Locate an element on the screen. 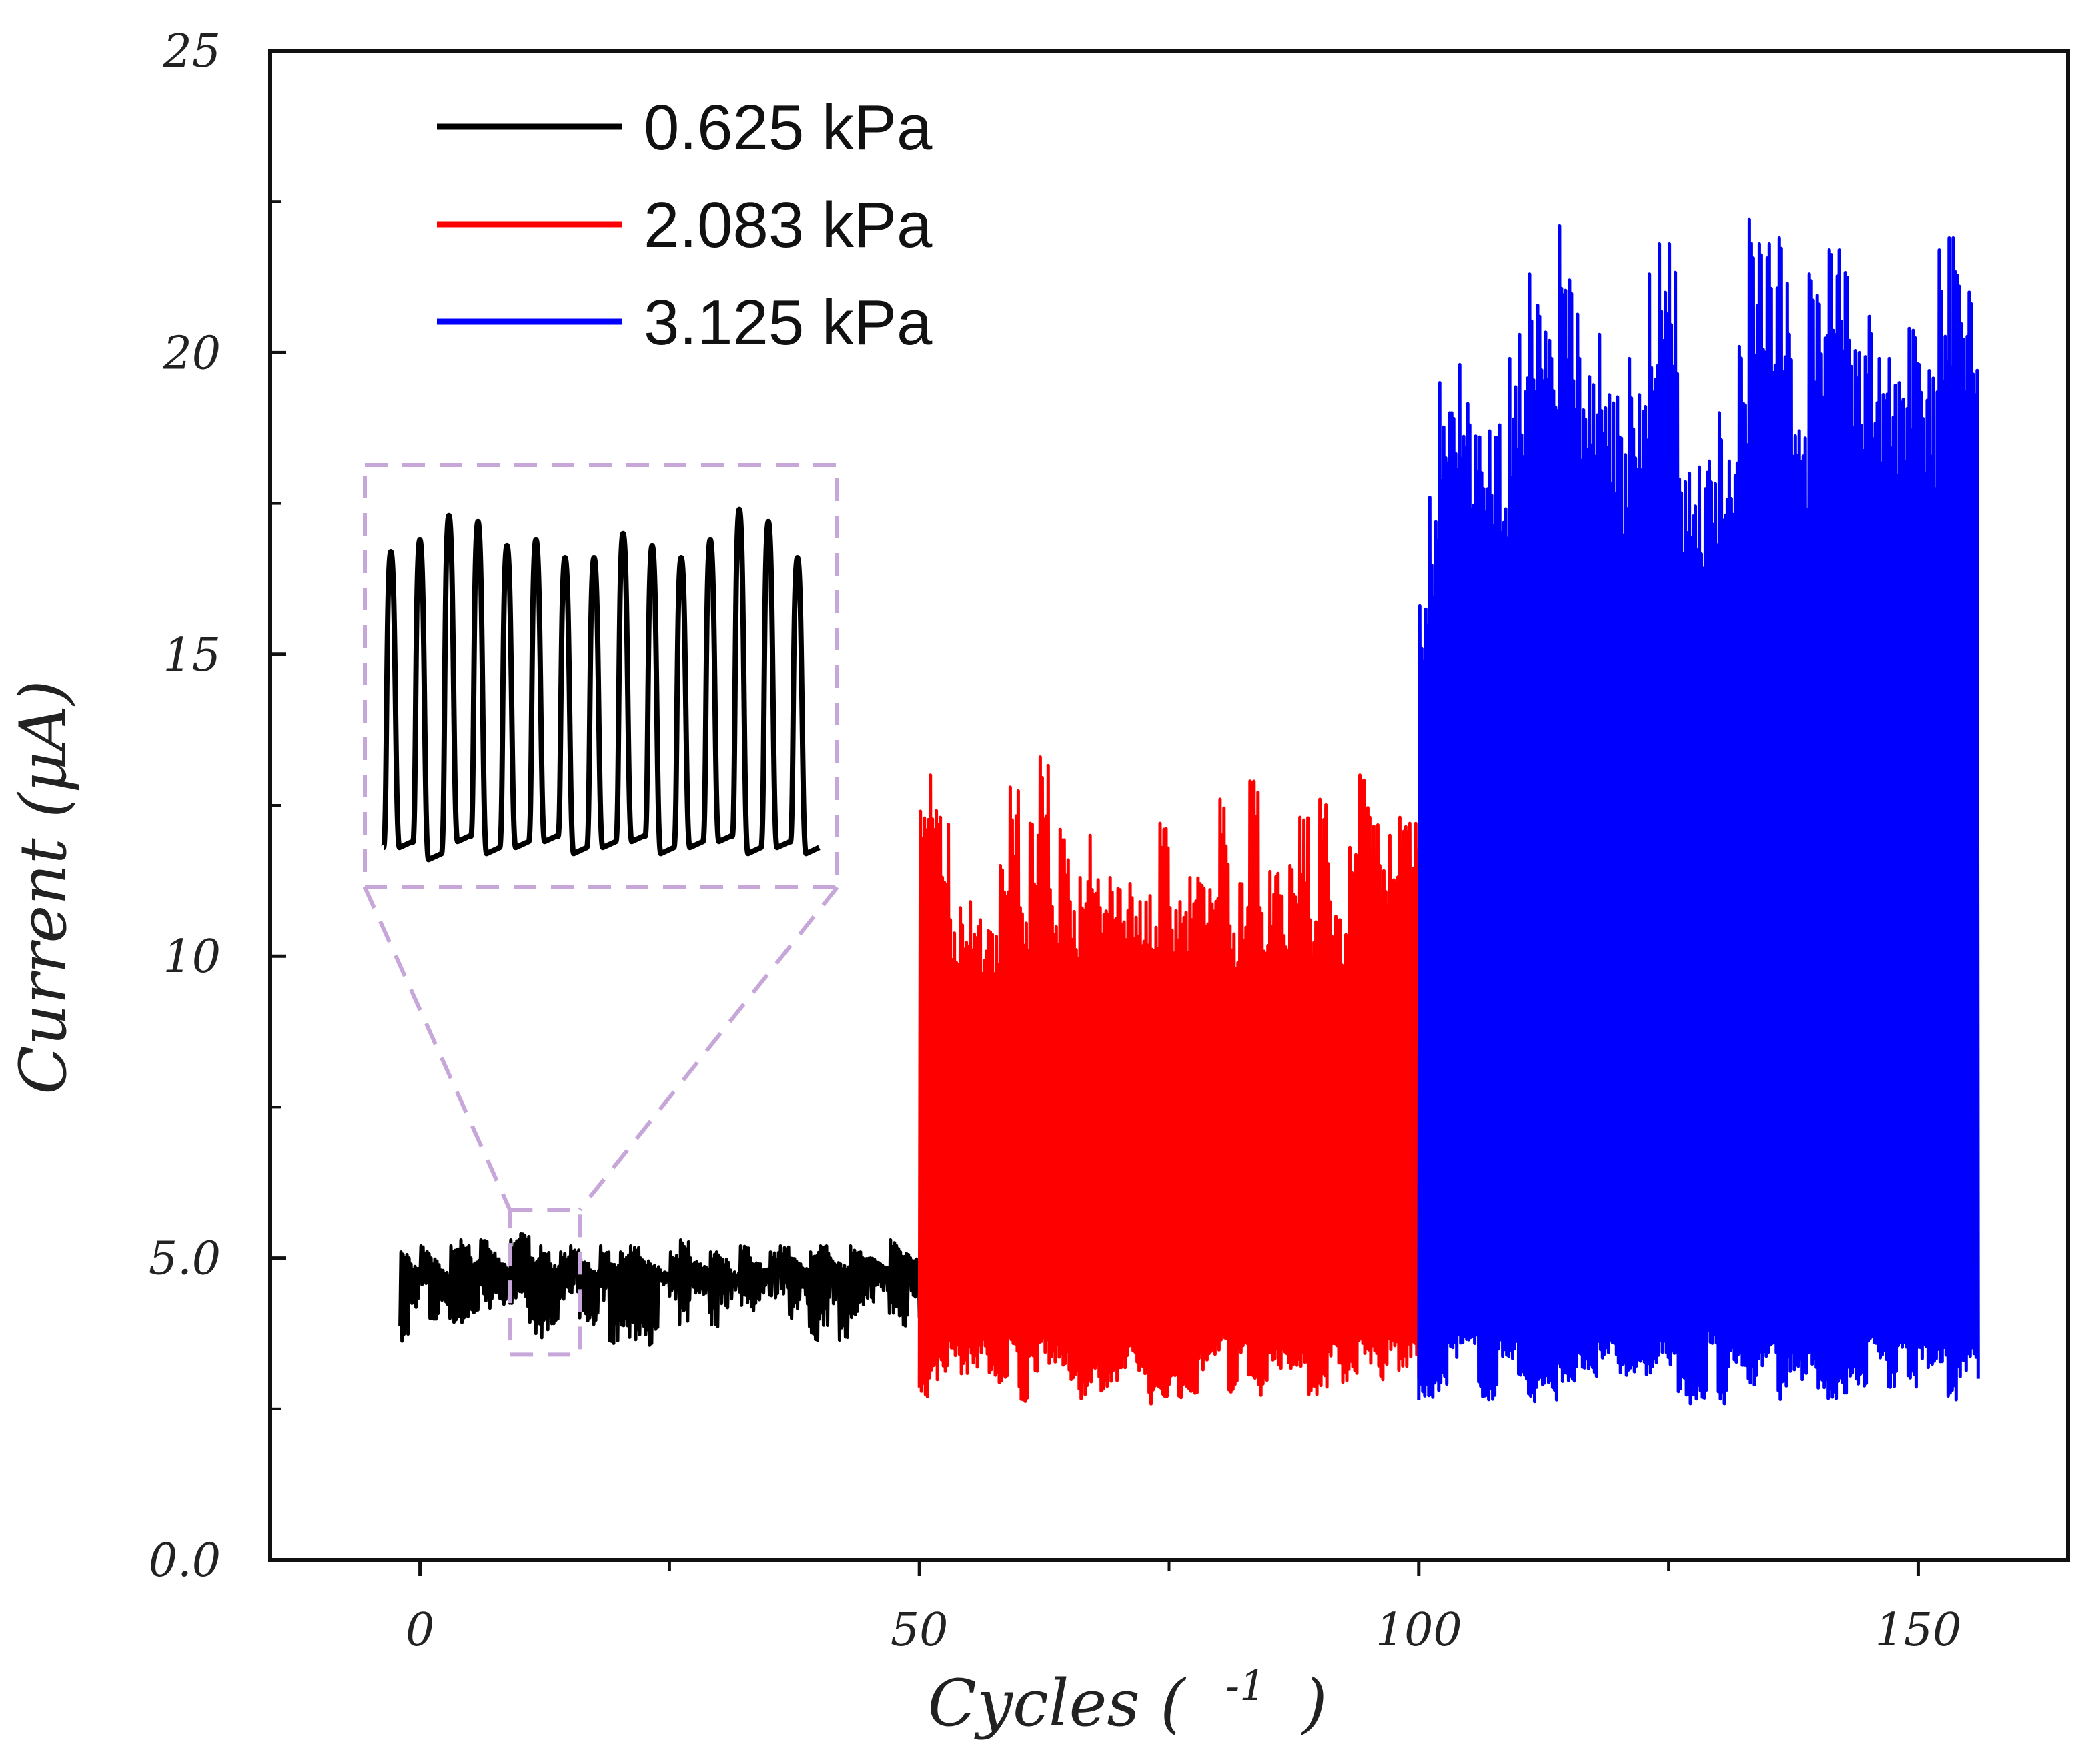  y-tick-label: 25 is located at coordinates (191, 51).